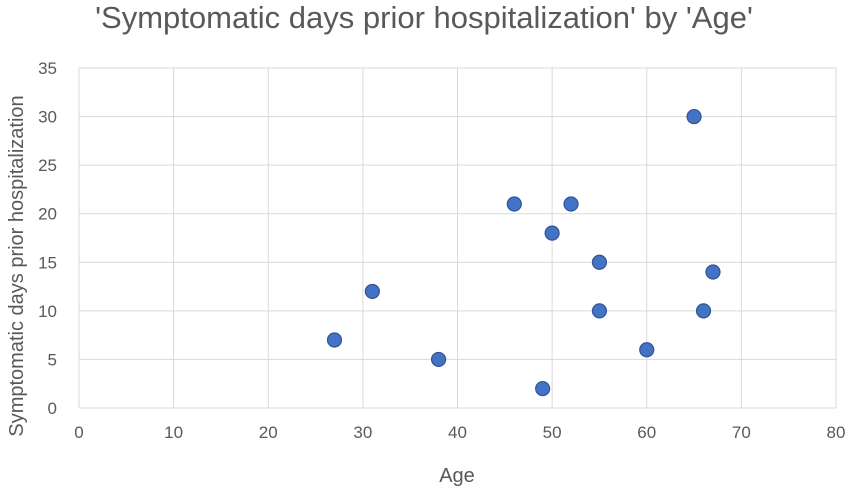 The height and width of the screenshot is (491, 851). What do you see at coordinates (457, 432) in the screenshot?
I see `x-tick-label: 40` at bounding box center [457, 432].